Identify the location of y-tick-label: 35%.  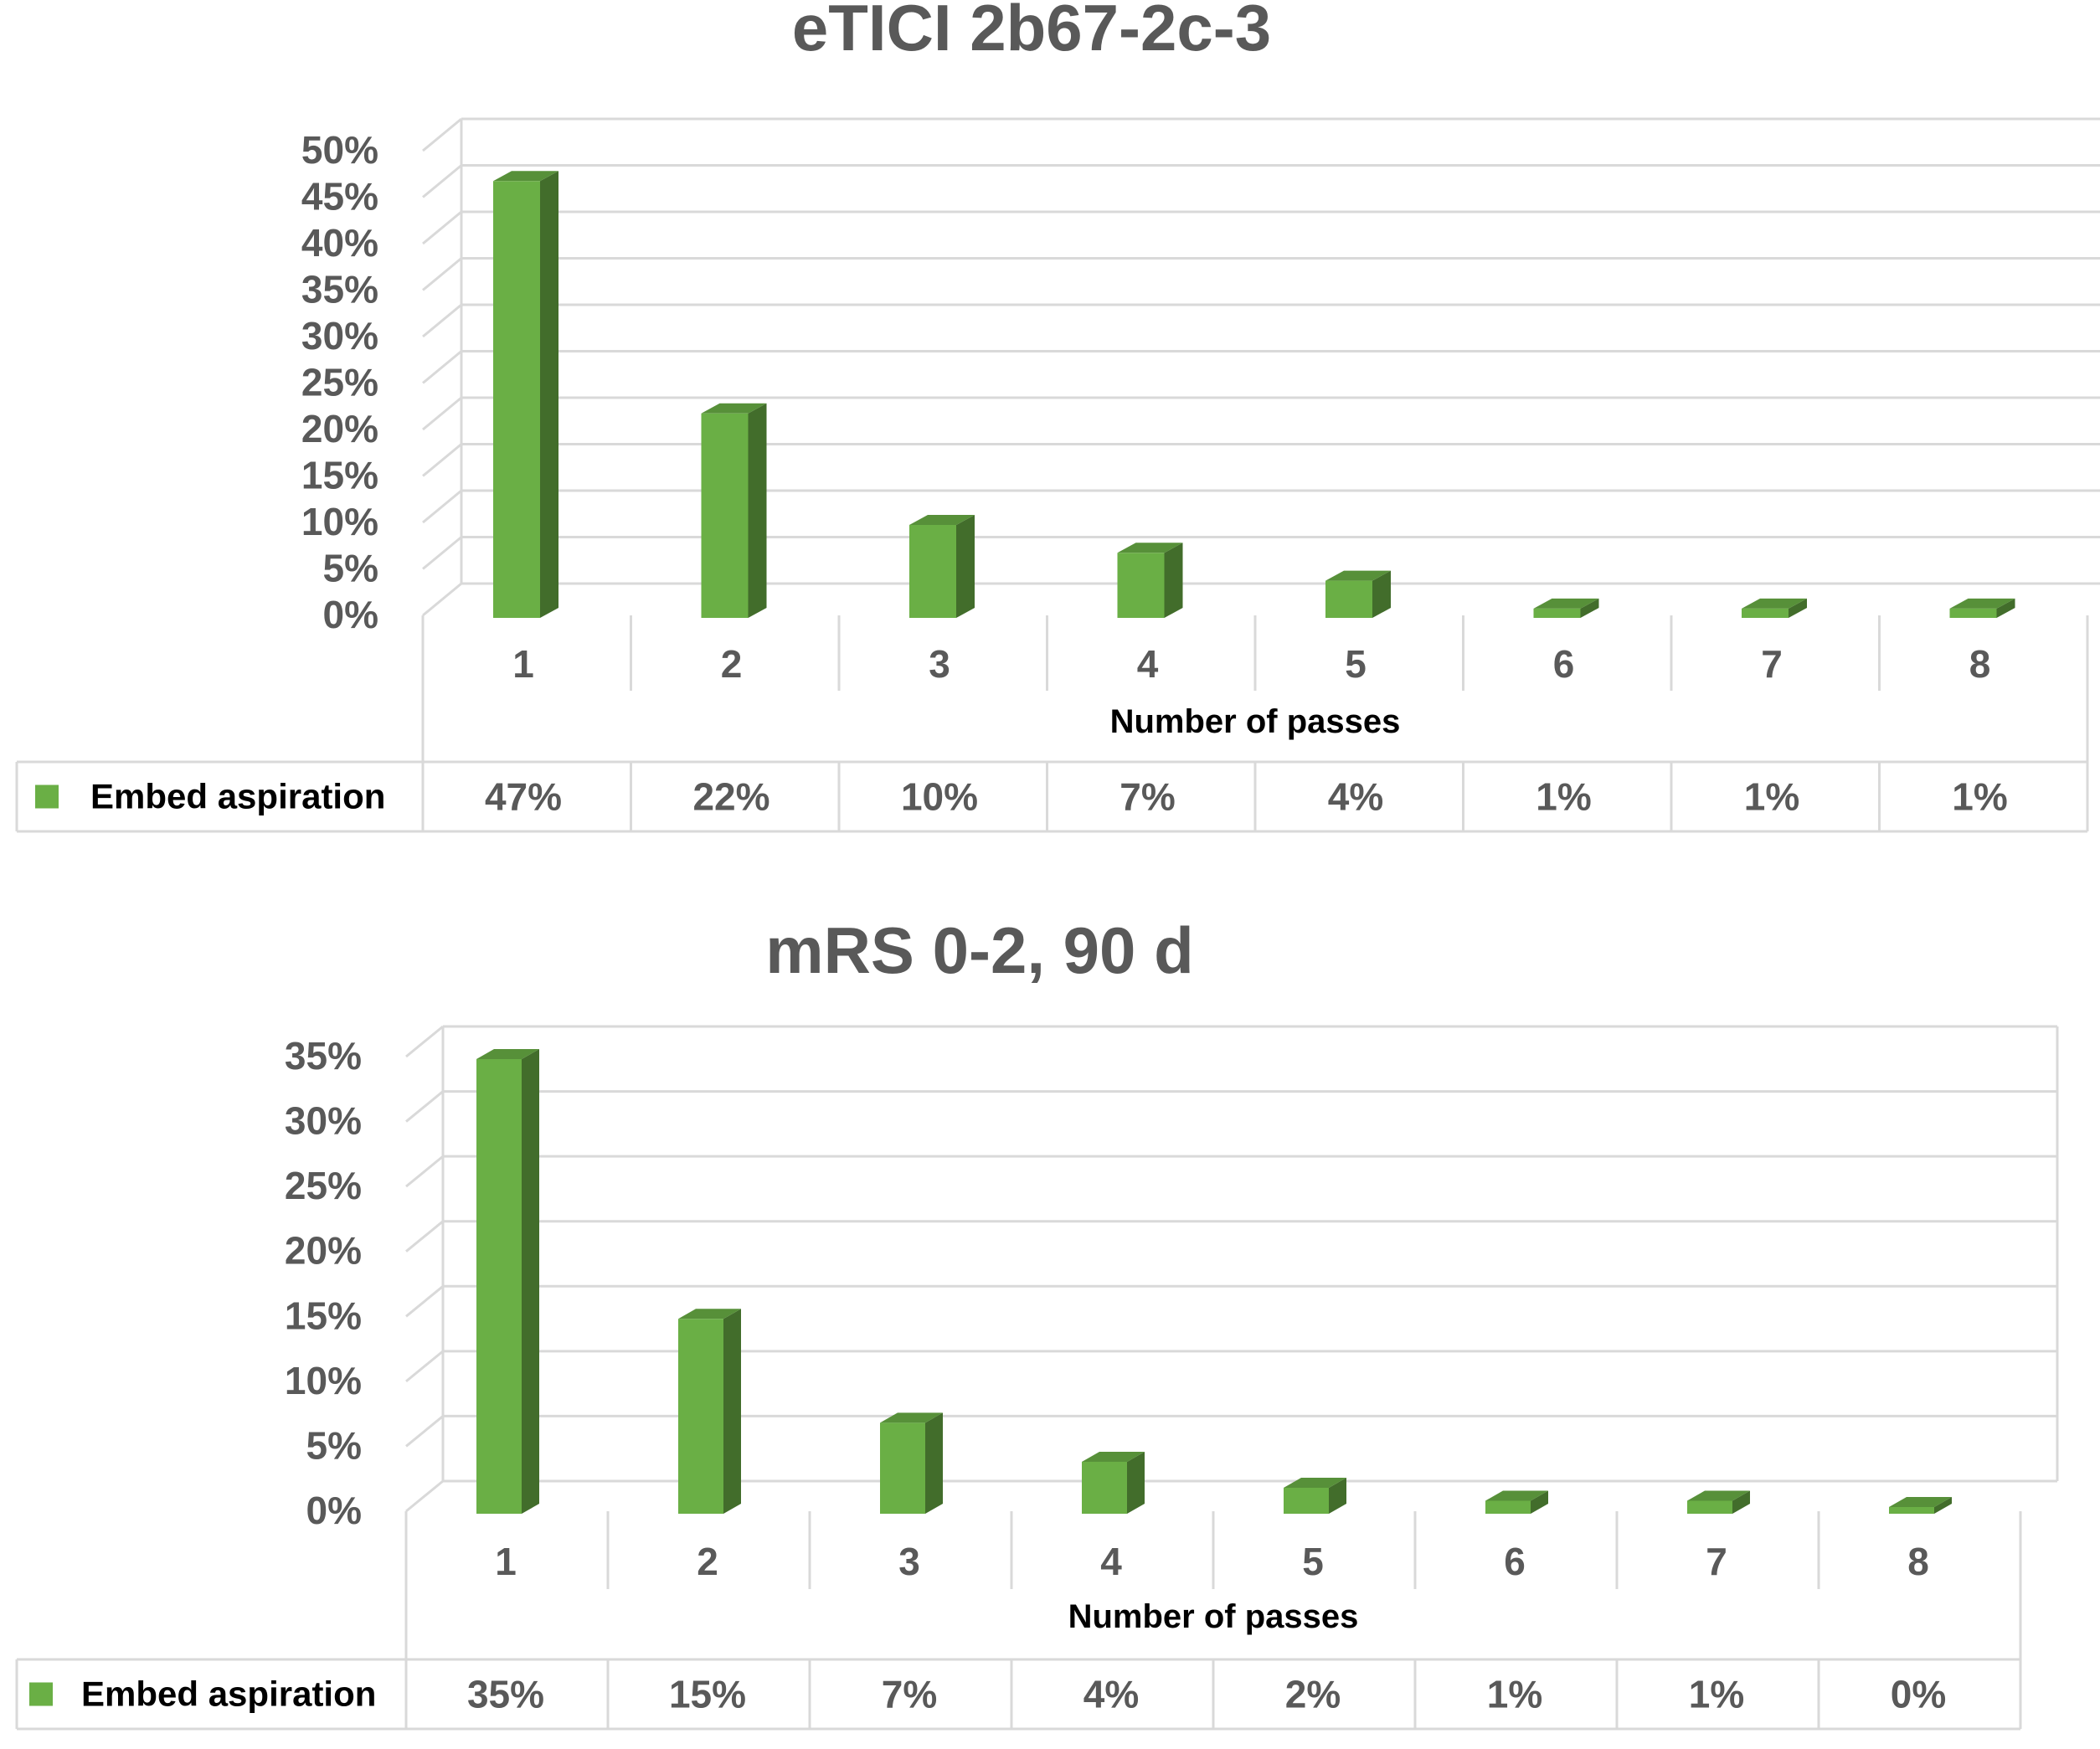
(340, 290).